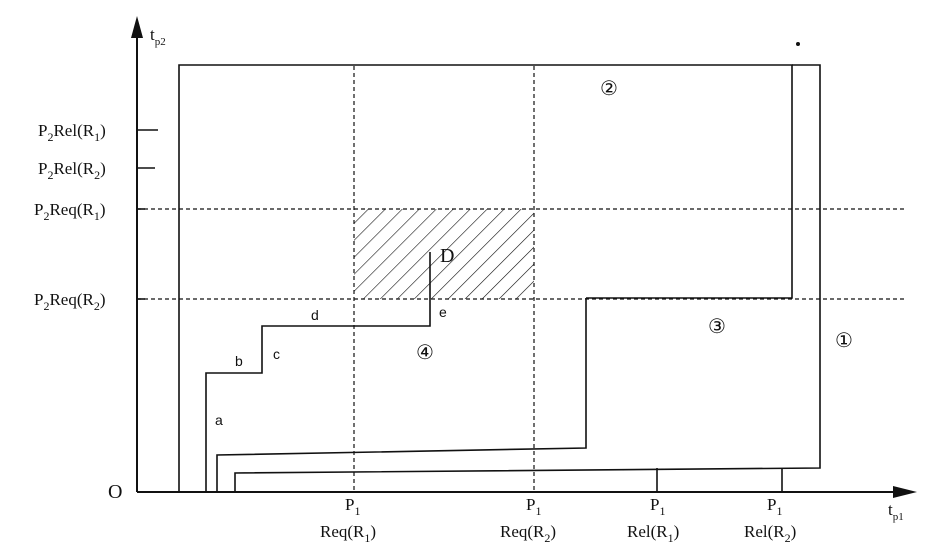  Describe the element at coordinates (657, 506) in the screenshot. I see `x-label-p1-rel-r1-top: P1` at that location.